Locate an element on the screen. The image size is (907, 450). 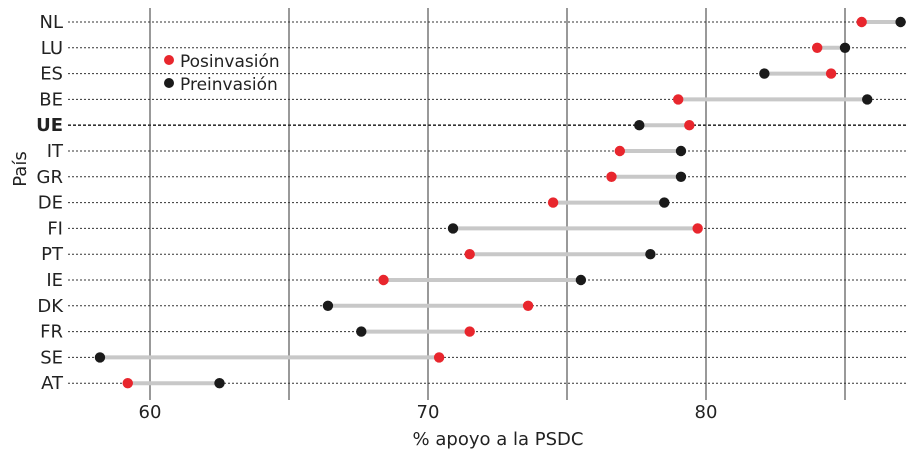
x-tick-label: 80 is located at coordinates (706, 412).